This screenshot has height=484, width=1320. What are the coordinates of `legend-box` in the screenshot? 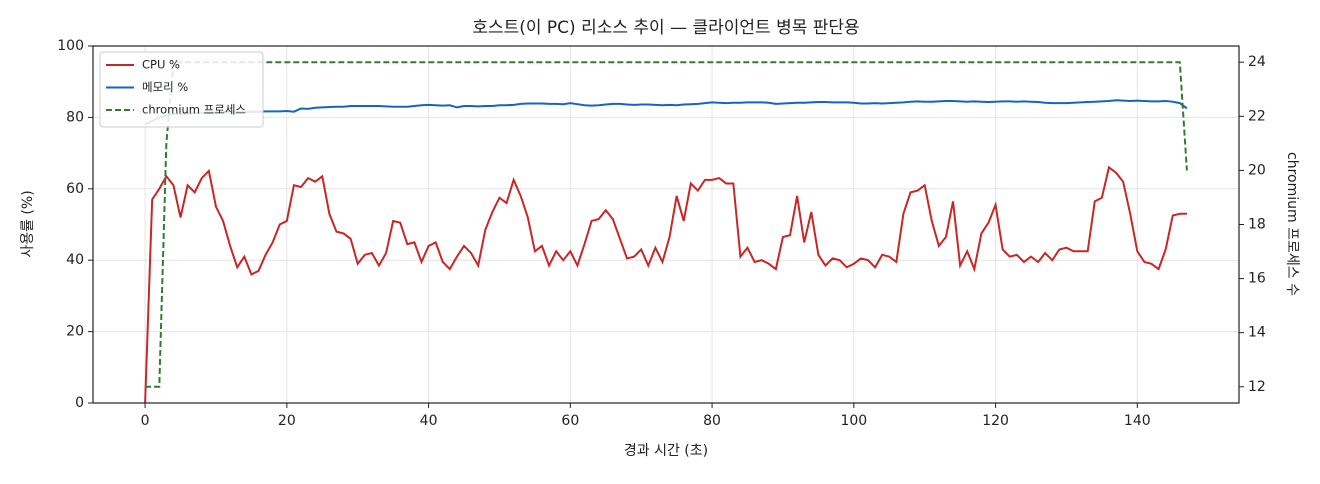 It's located at (181, 89).